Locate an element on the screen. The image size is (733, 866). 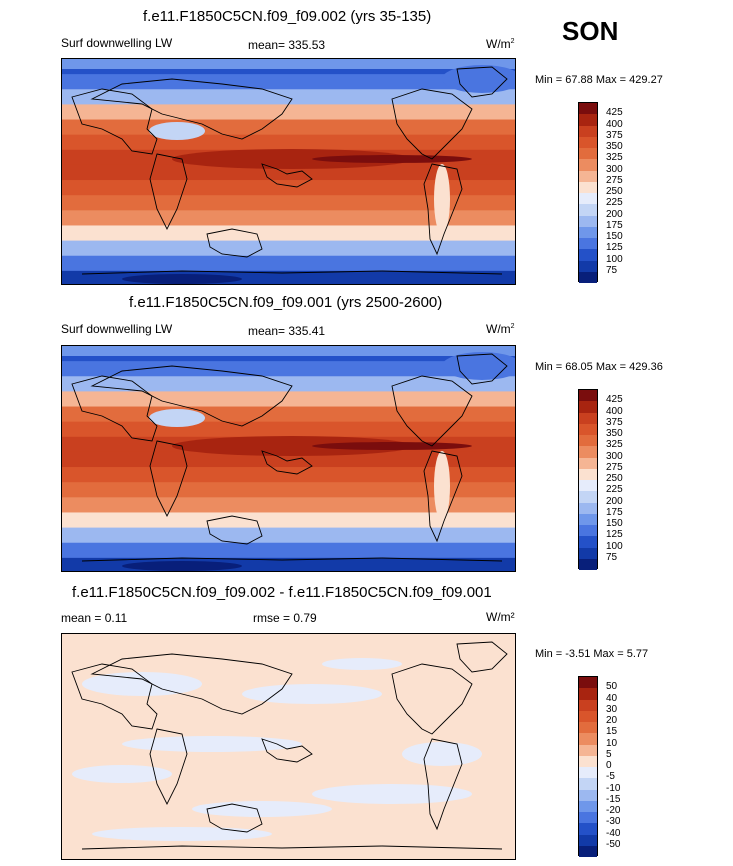
field-andes is located at coordinates (442, 199).